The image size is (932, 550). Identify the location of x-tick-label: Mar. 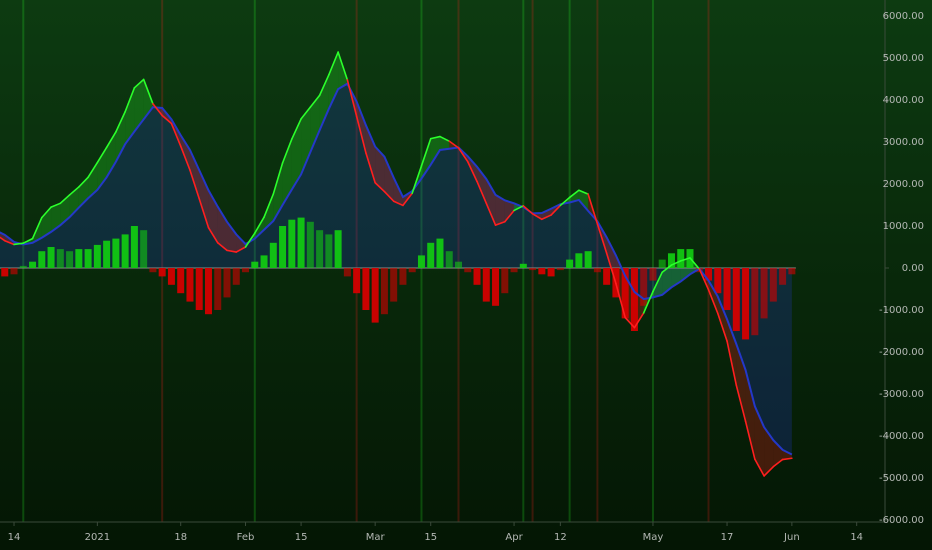
(376, 537).